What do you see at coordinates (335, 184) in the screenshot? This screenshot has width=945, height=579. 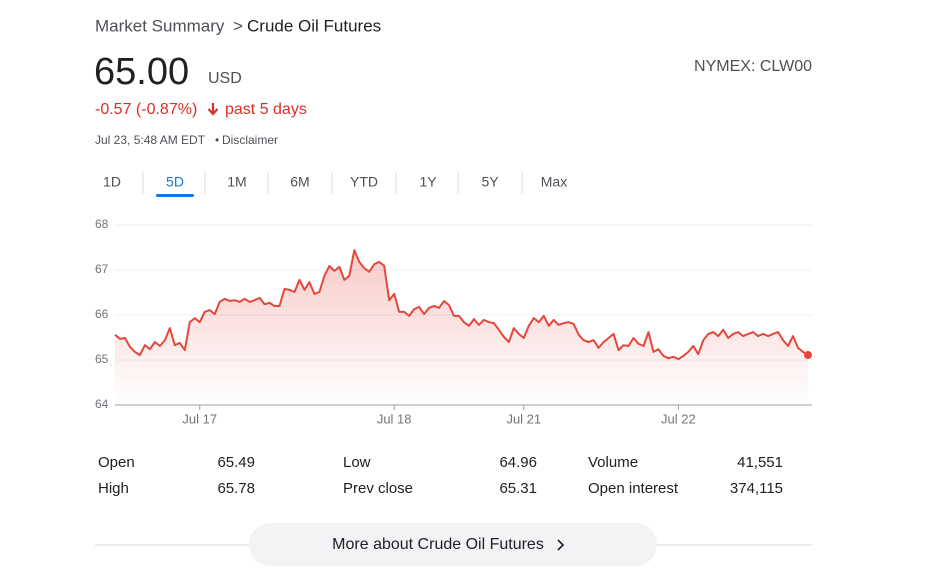 I see `range-tabs: 1D 5D 1M 6M YTD 1Y 5Y Max` at bounding box center [335, 184].